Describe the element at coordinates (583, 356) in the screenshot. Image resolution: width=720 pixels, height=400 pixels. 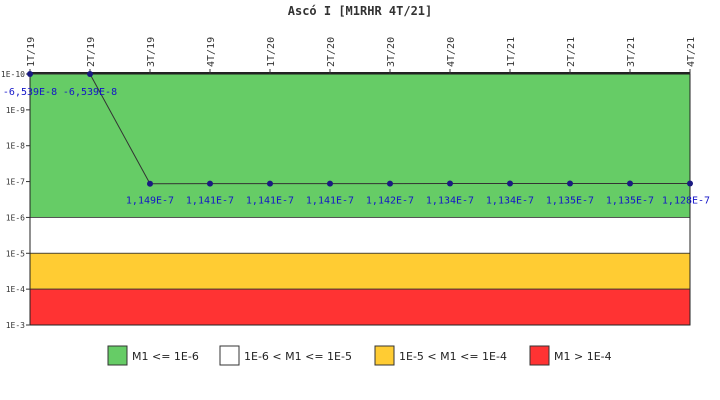
I see `legend-label: M1 > 1E-4` at that location.